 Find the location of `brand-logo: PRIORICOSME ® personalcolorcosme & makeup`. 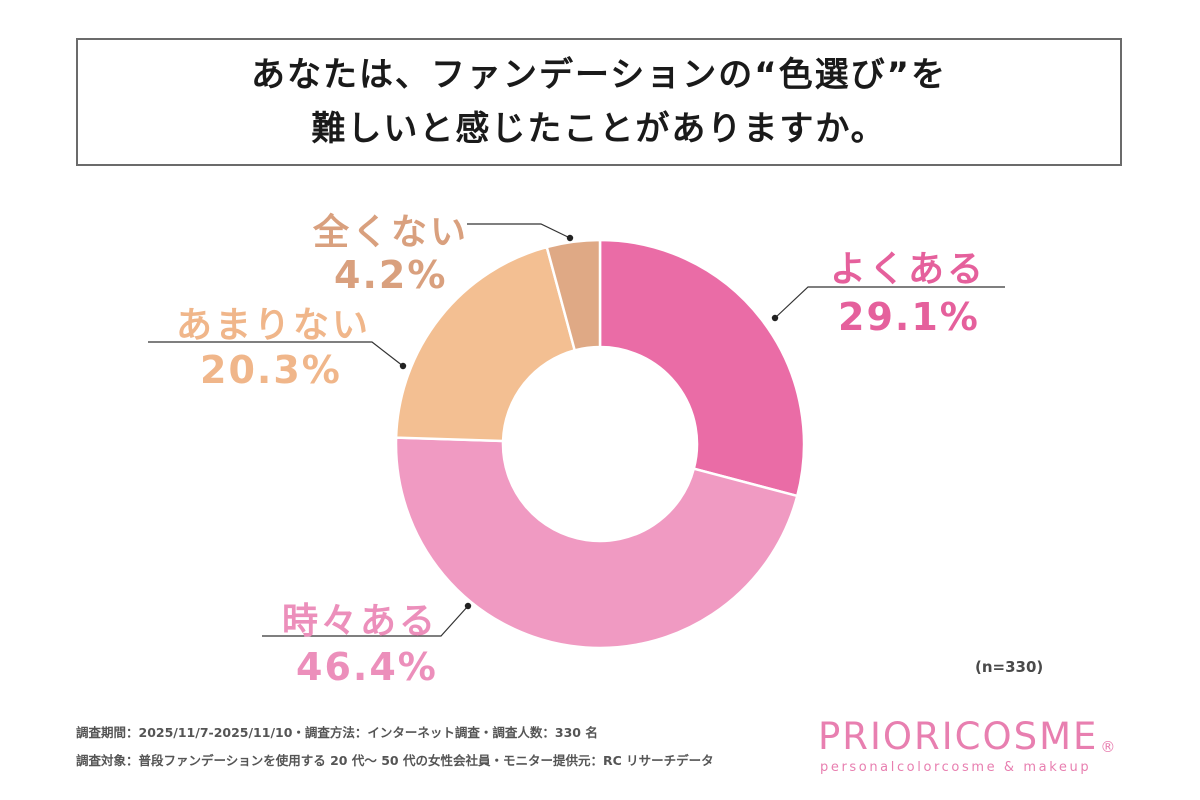

brand-logo: PRIORICOSME ® personalcolorcosme & makeup is located at coordinates (967, 745).